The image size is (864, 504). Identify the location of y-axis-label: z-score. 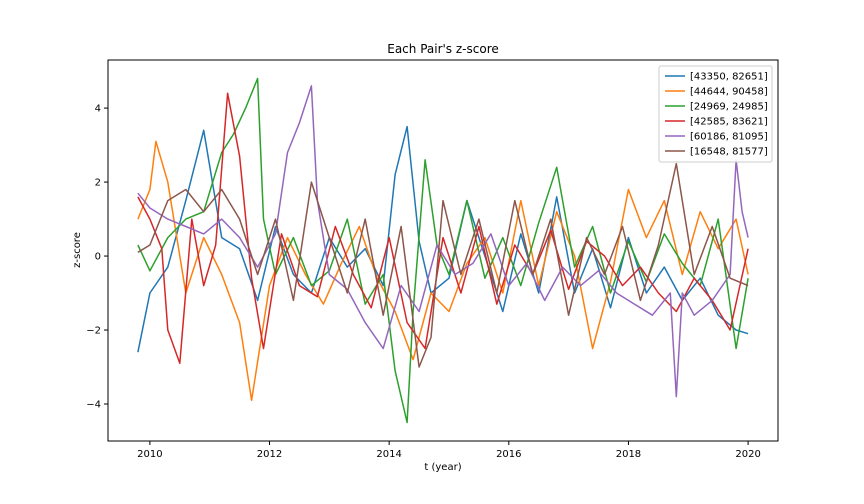
(77, 250).